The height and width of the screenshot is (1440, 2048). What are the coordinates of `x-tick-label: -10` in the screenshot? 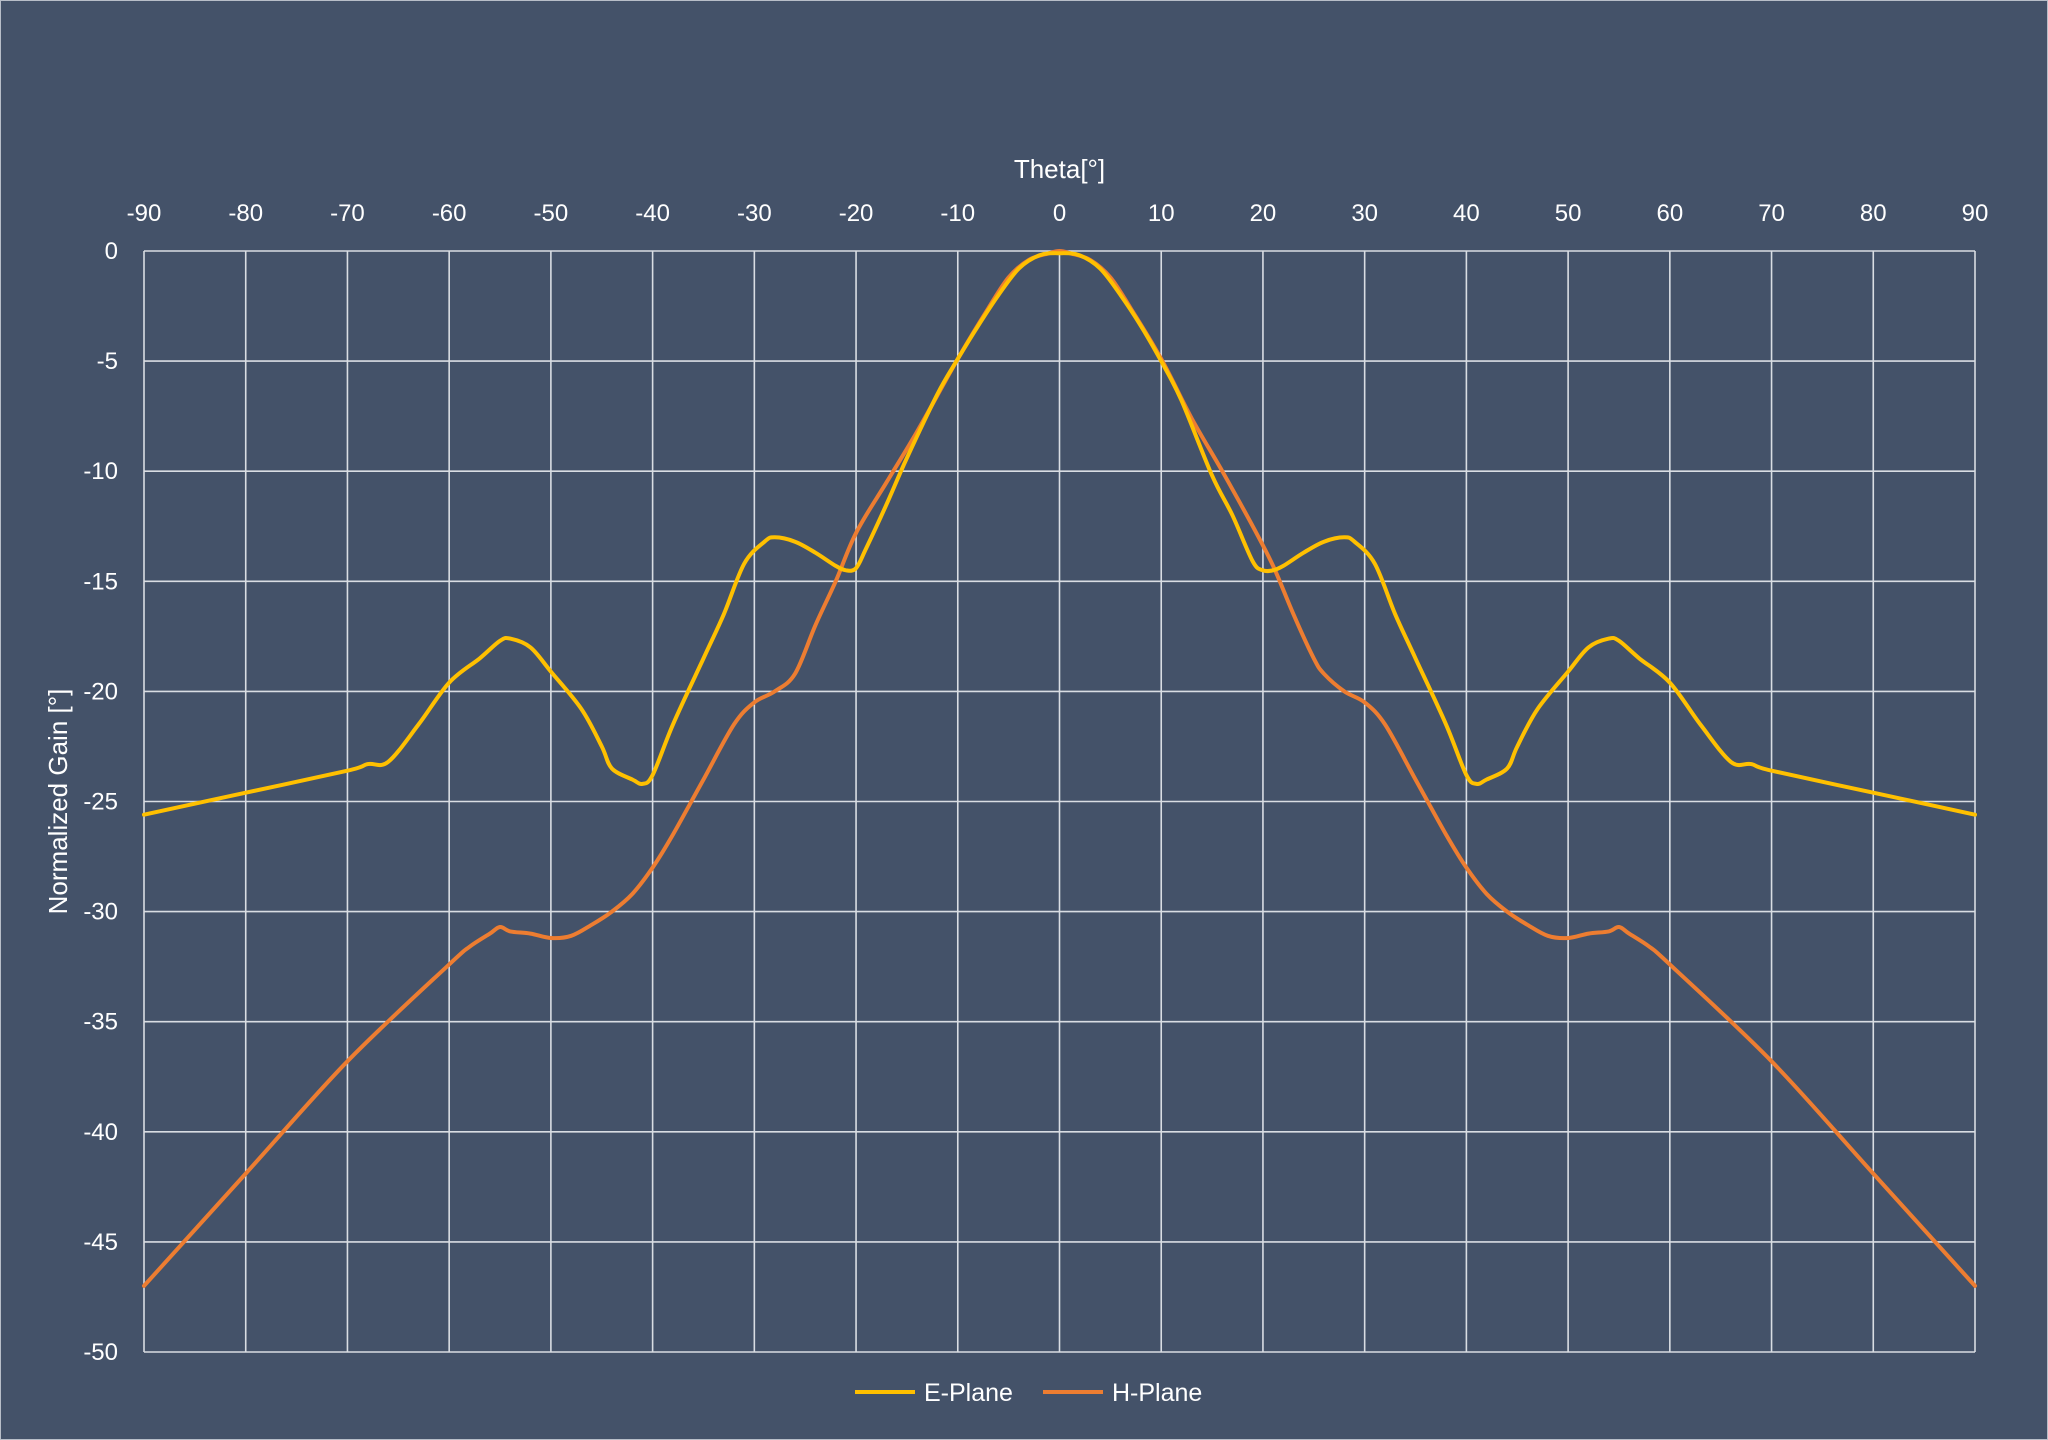 It's located at (957, 213).